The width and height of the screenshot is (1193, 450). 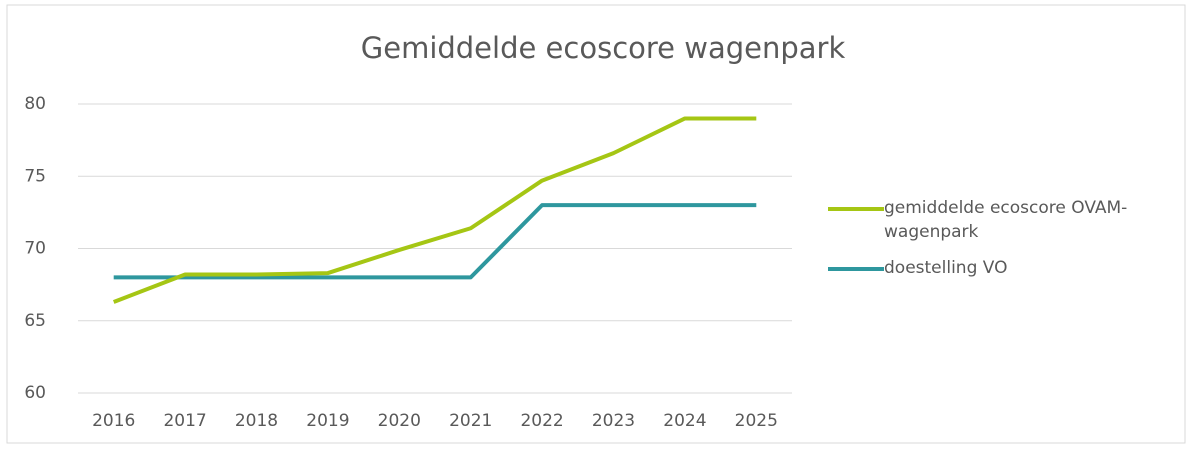 What do you see at coordinates (435, 241) in the screenshot?
I see `line-series` at bounding box center [435, 241].